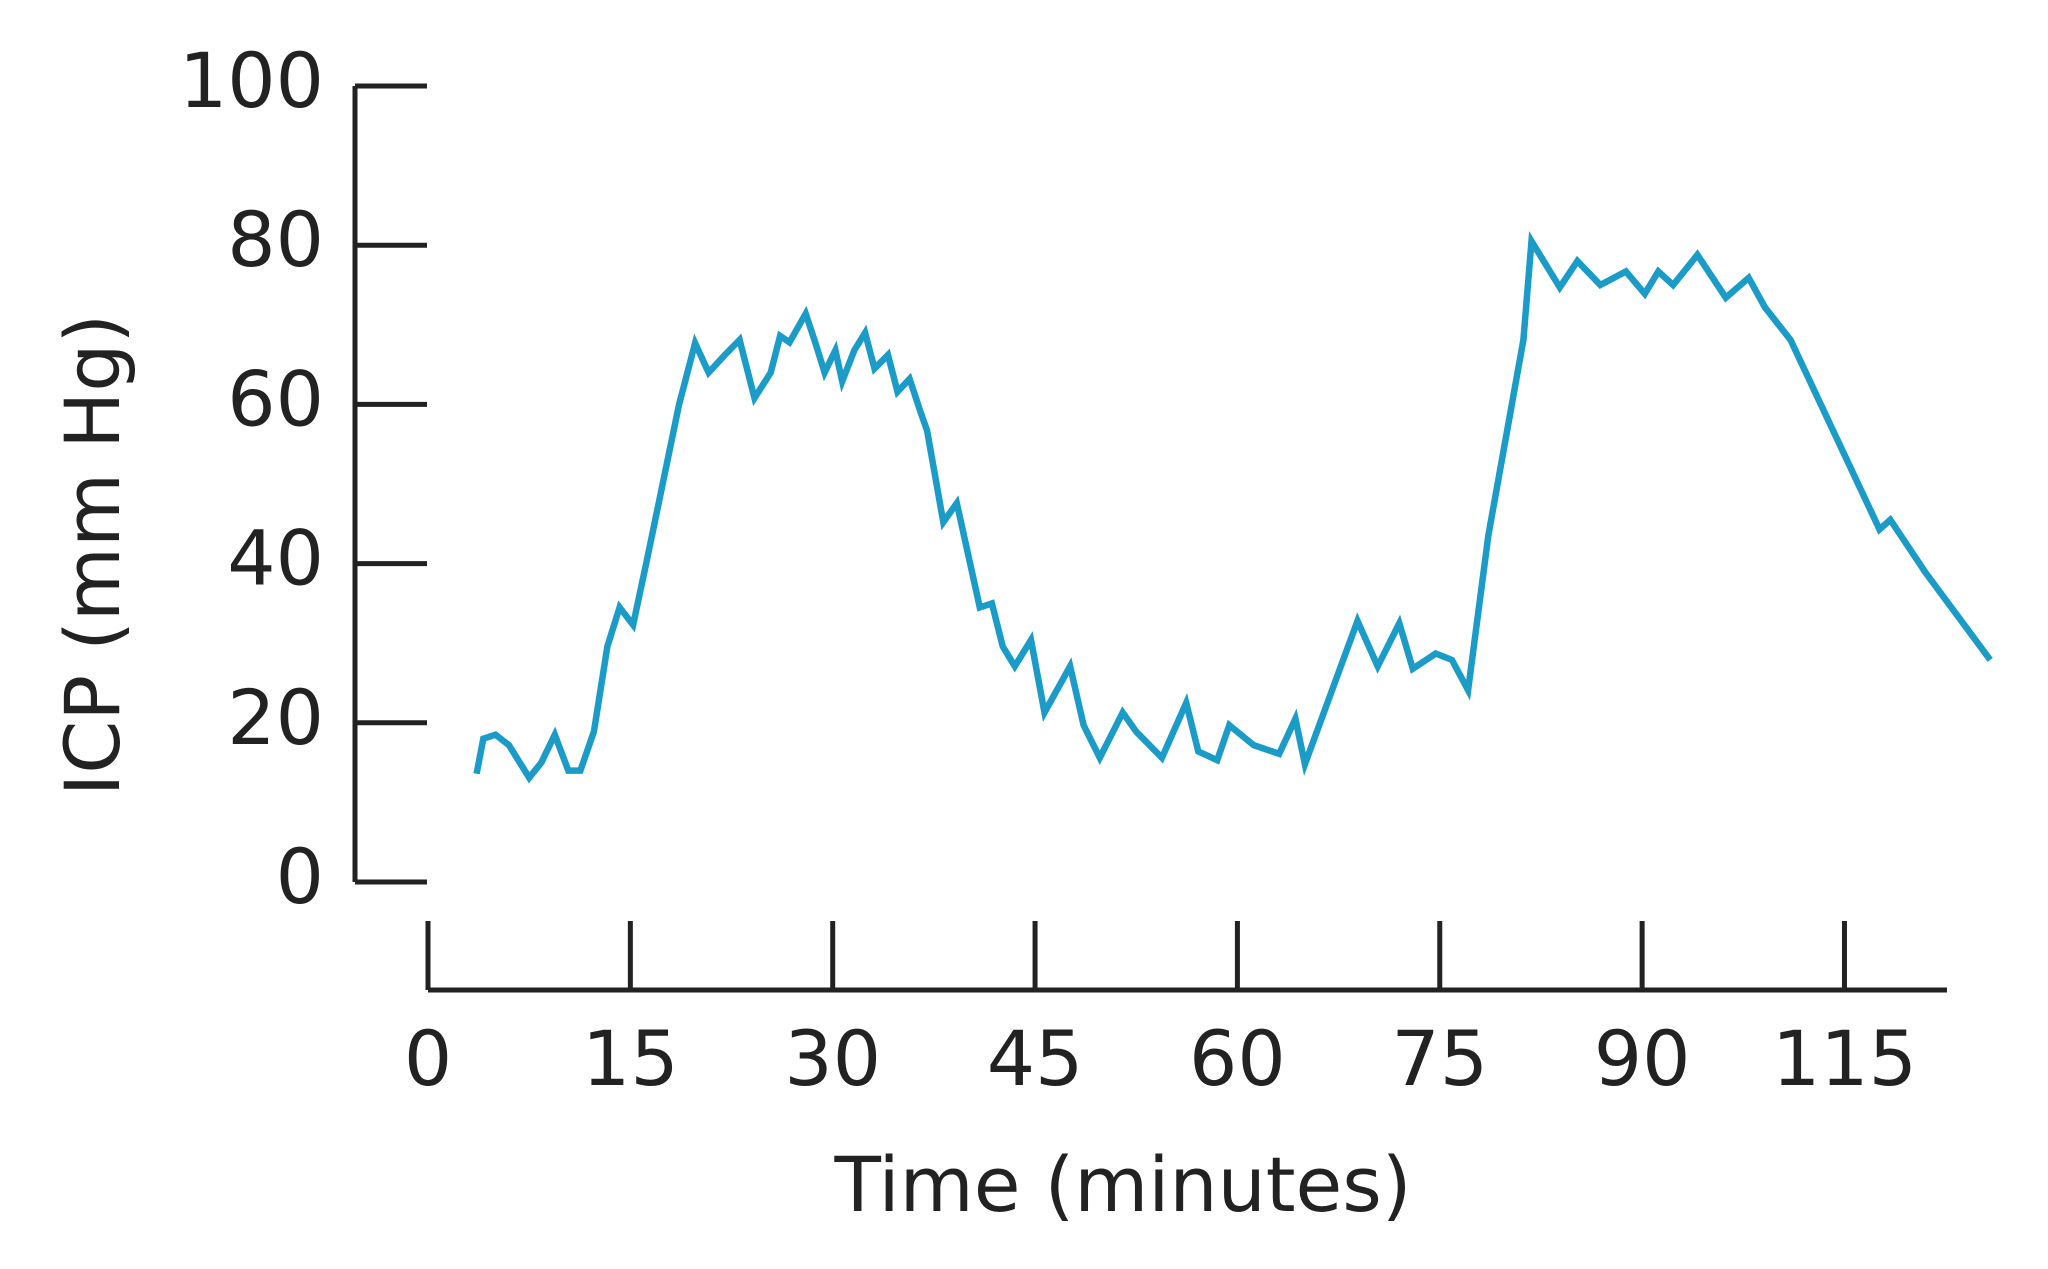 This screenshot has height=1269, width=2048. I want to click on x-tick-label: 115, so click(1844, 1058).